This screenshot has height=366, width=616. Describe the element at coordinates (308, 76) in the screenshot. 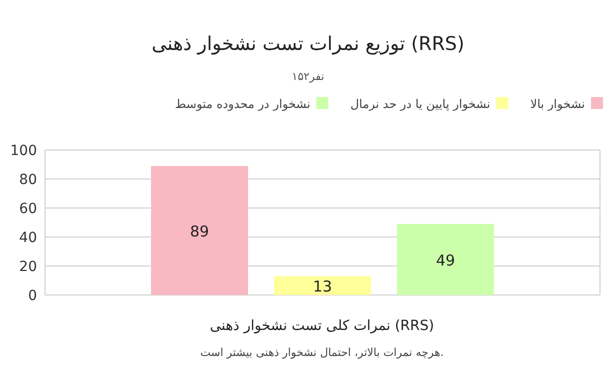

I see `chart-subtitle: ۱۵۲نفر` at that location.